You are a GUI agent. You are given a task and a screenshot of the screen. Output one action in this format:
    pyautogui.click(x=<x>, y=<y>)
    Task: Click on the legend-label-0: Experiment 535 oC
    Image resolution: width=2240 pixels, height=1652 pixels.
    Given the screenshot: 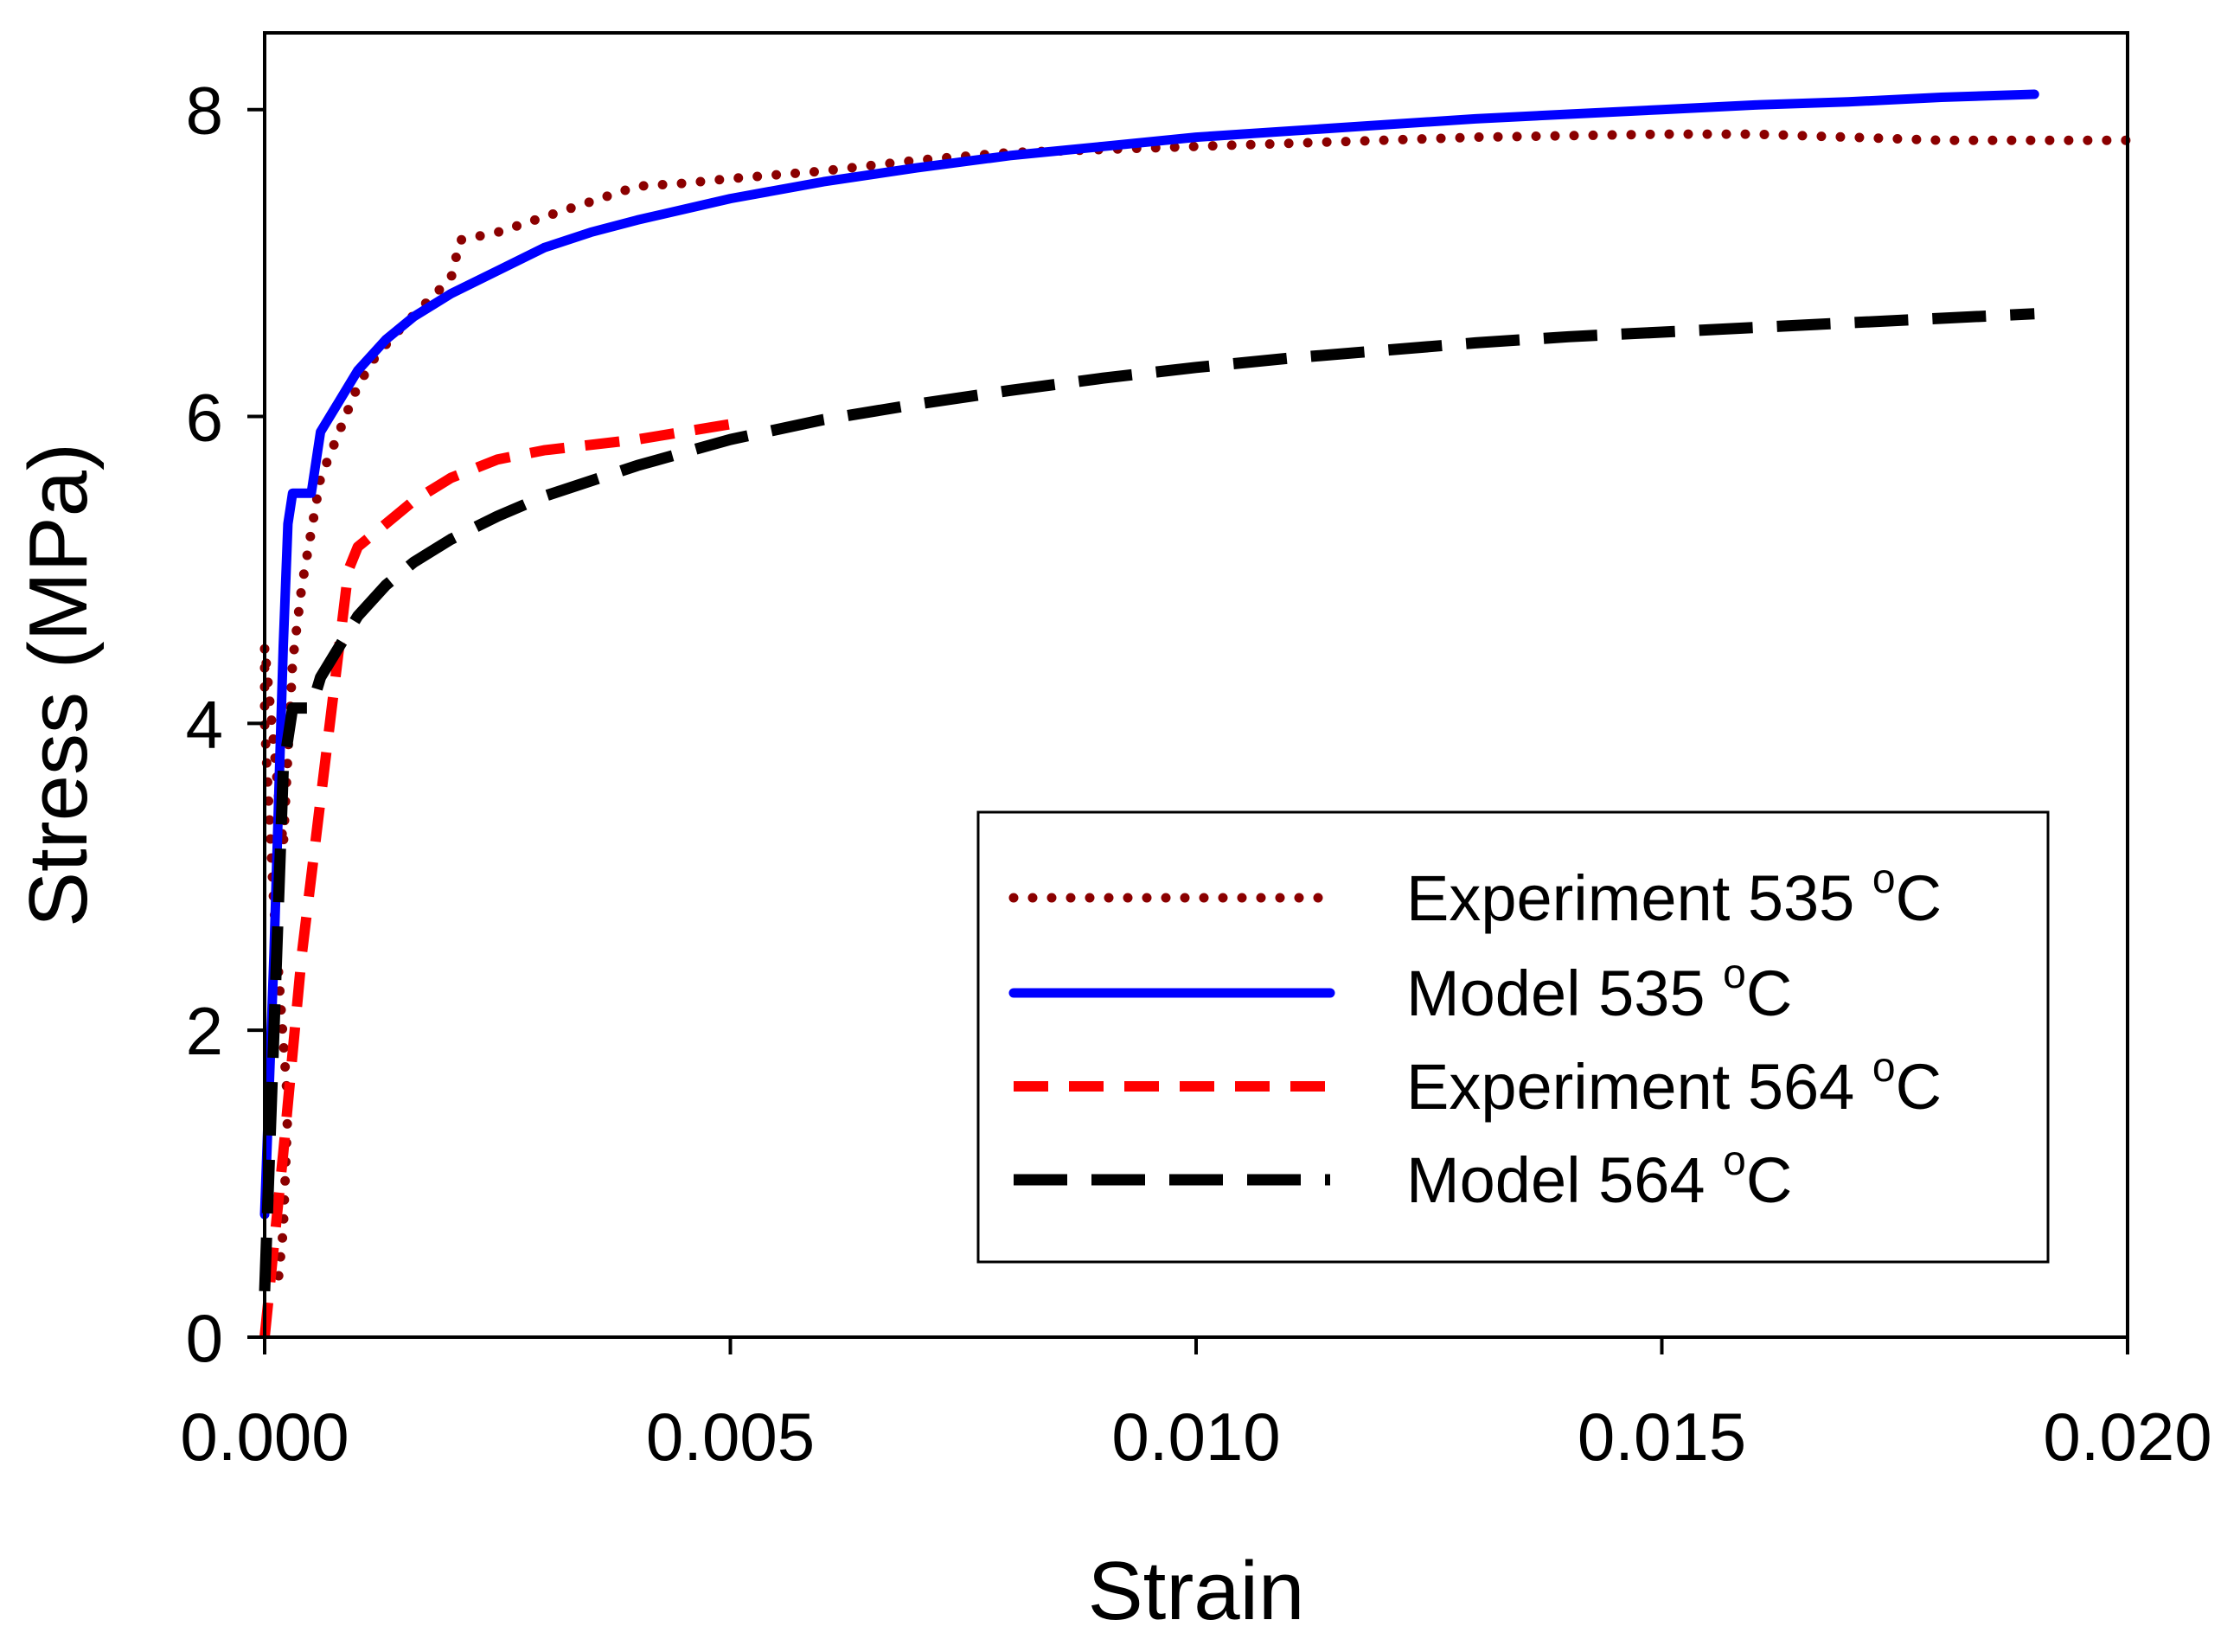 What is the action you would take?
    pyautogui.click(x=1674, y=895)
    